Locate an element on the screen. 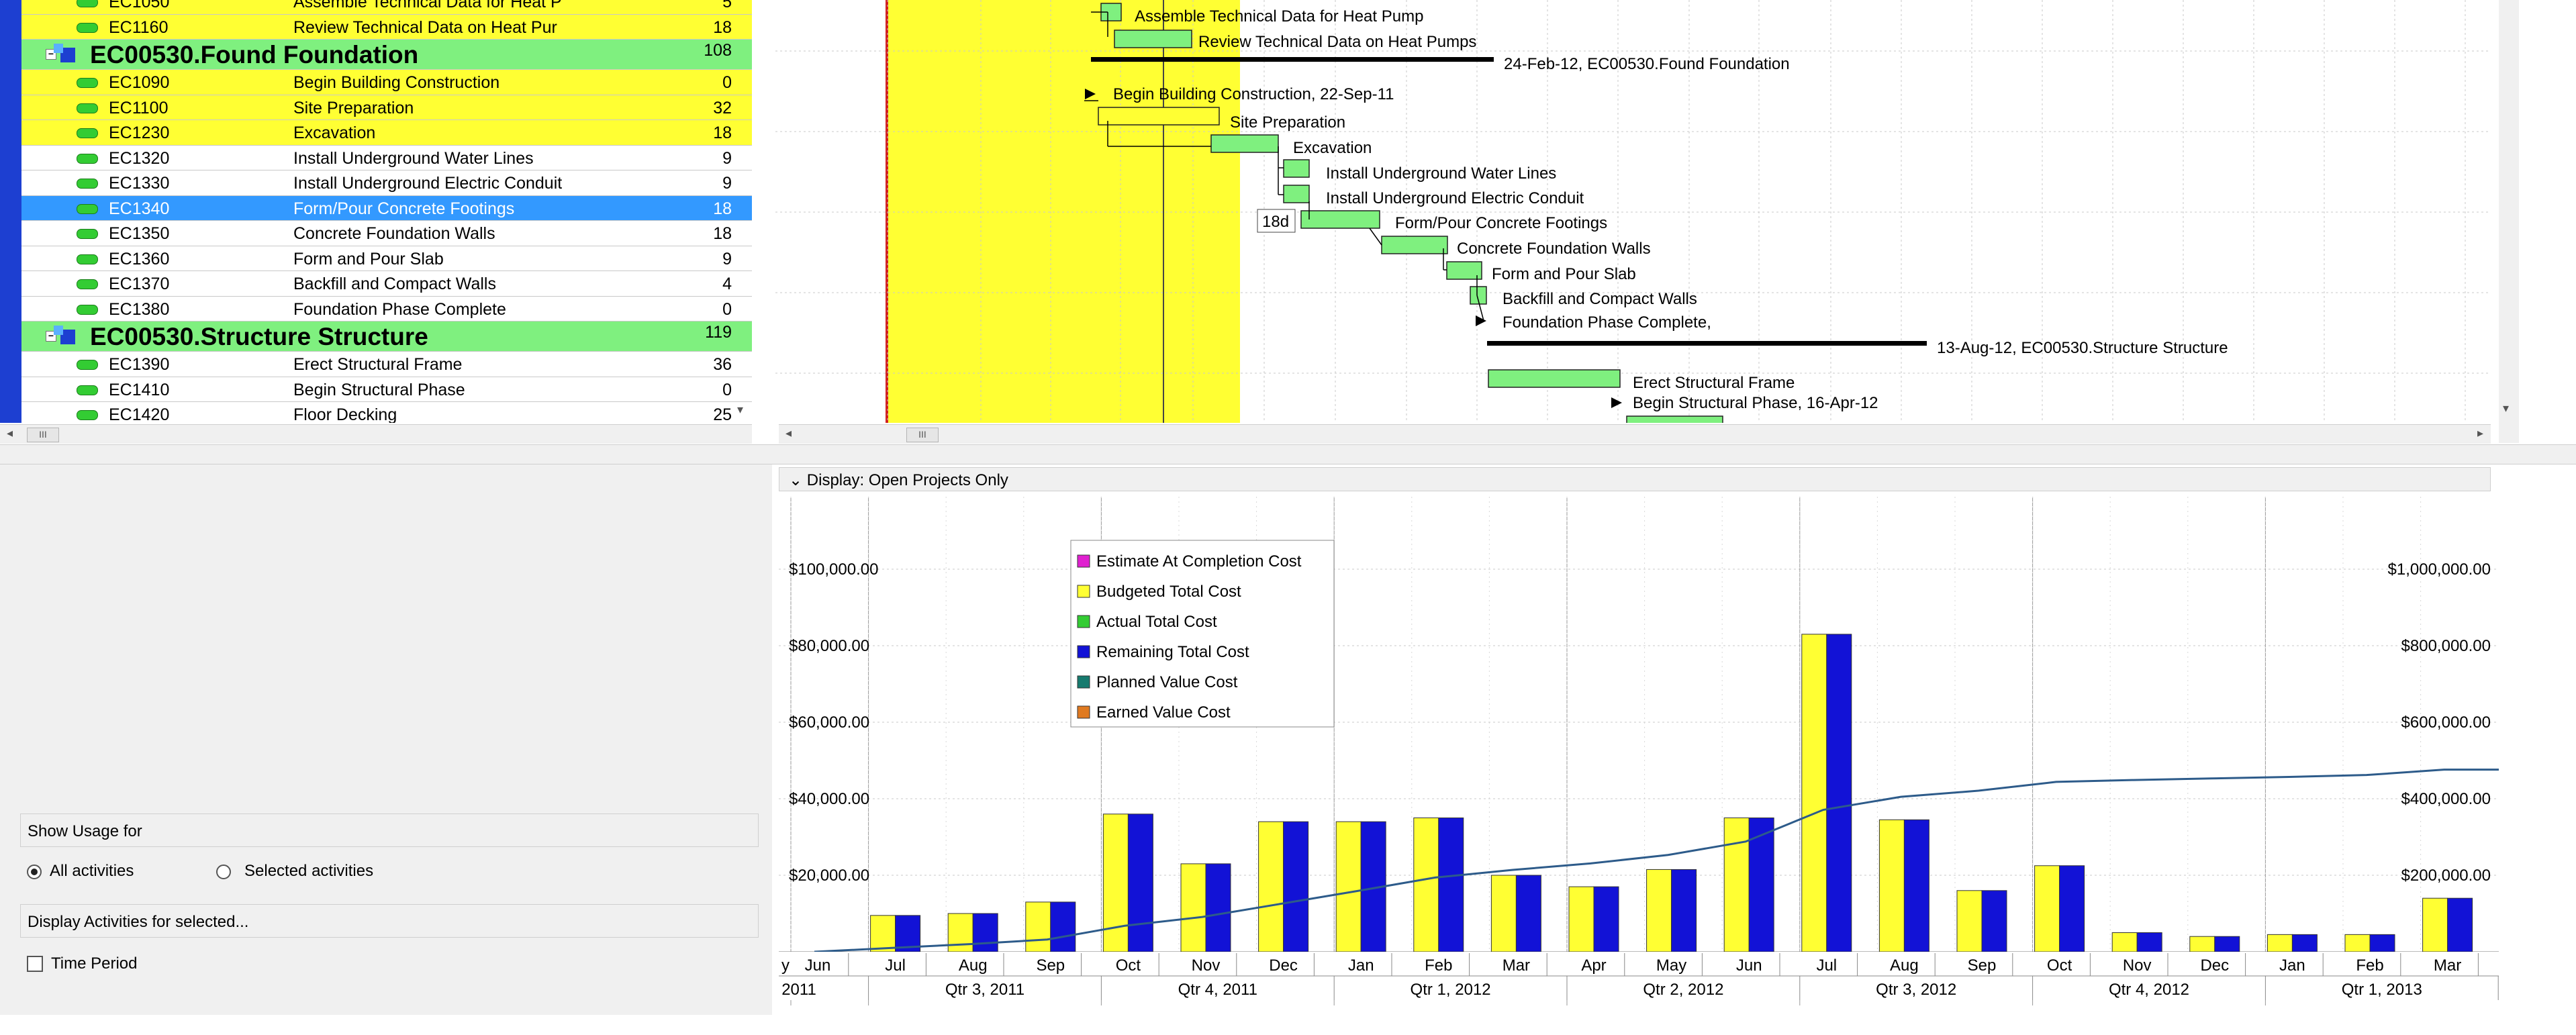  gantt-scroll-down-icon: ▾ is located at coordinates (2506, 408).